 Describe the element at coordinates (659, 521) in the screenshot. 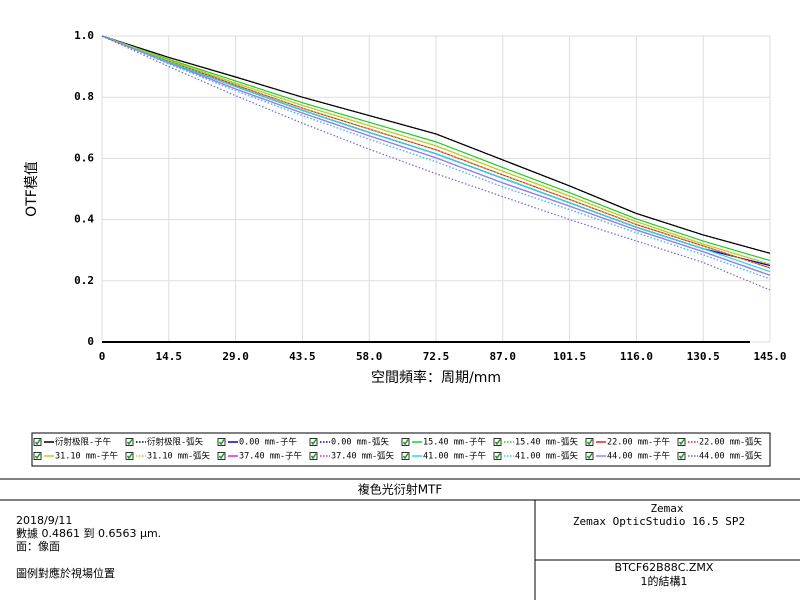

I see `info-text: Zemax OpticStudio 16.5 SP2` at that location.